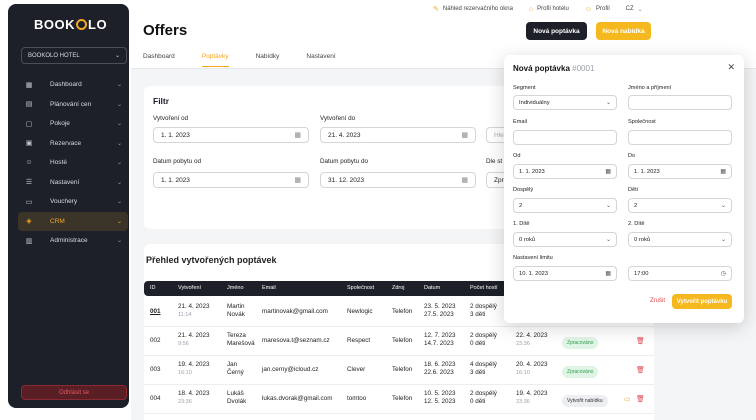 This screenshot has width=756, height=420. I want to click on children-select: 2 ⌄, so click(680, 205).